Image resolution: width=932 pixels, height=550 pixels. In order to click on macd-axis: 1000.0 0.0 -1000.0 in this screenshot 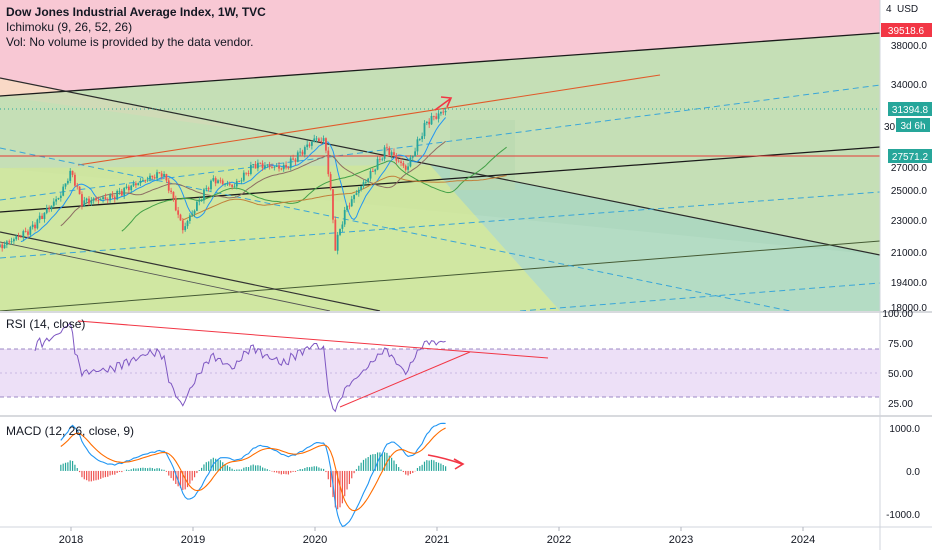, I will do `click(903, 472)`.